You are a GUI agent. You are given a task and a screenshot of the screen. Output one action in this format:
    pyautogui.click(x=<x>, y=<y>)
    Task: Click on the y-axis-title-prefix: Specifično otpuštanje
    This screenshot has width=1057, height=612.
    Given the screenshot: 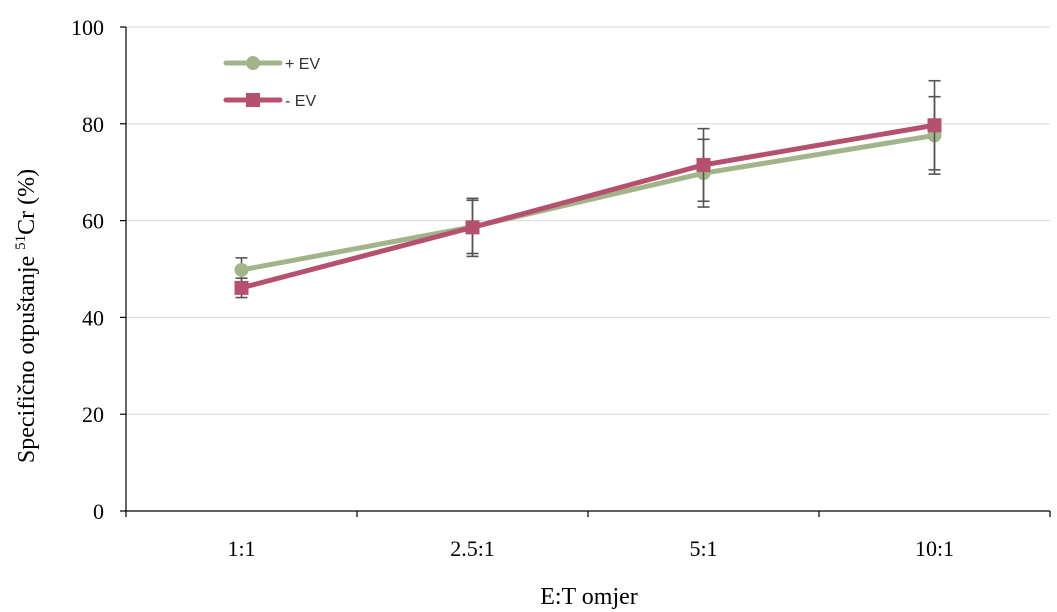 What is the action you would take?
    pyautogui.click(x=27, y=356)
    